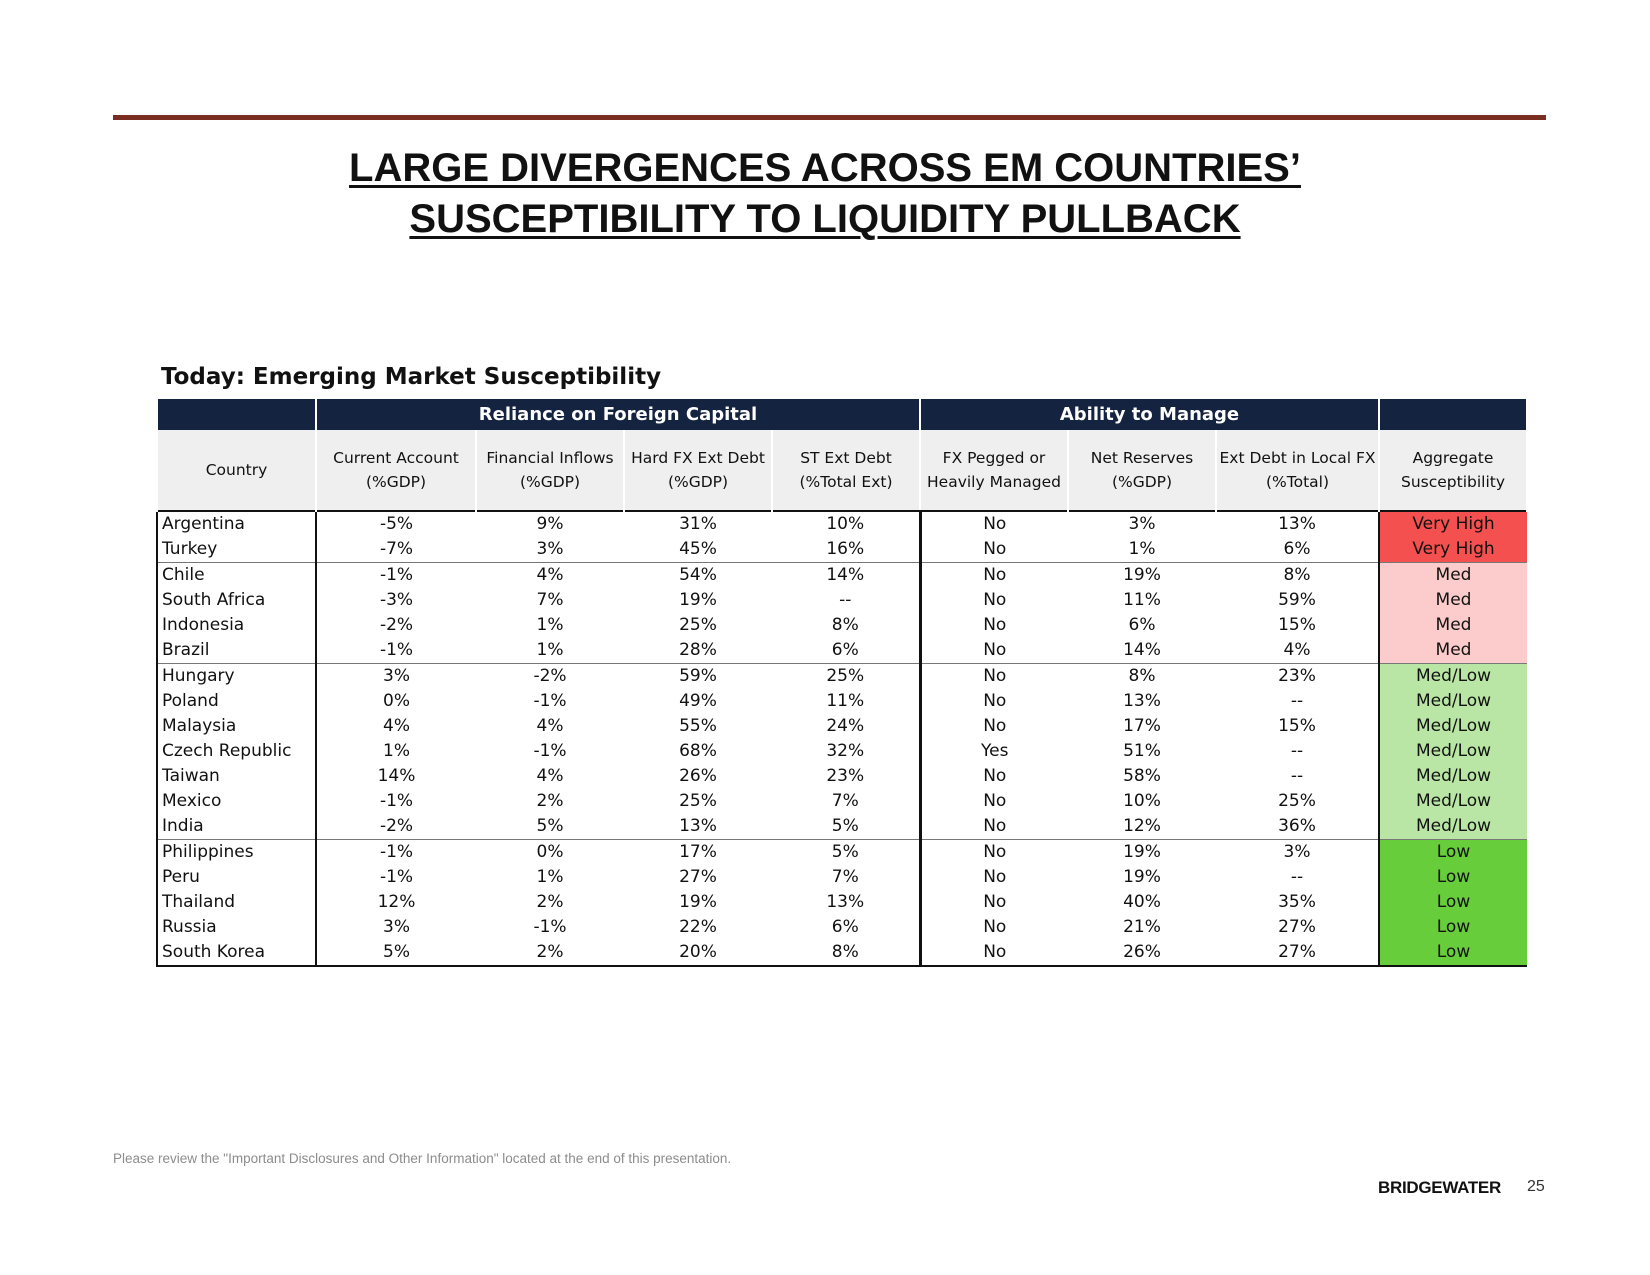 This screenshot has width=1650, height=1275. What do you see at coordinates (845, 826) in the screenshot?
I see `value-cell: 5%` at bounding box center [845, 826].